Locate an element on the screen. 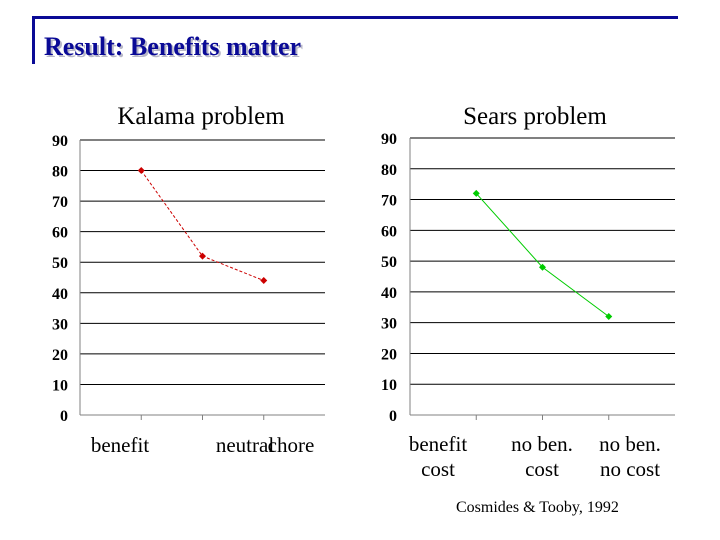 The image size is (720, 540). sears-series-line is located at coordinates (542, 255).